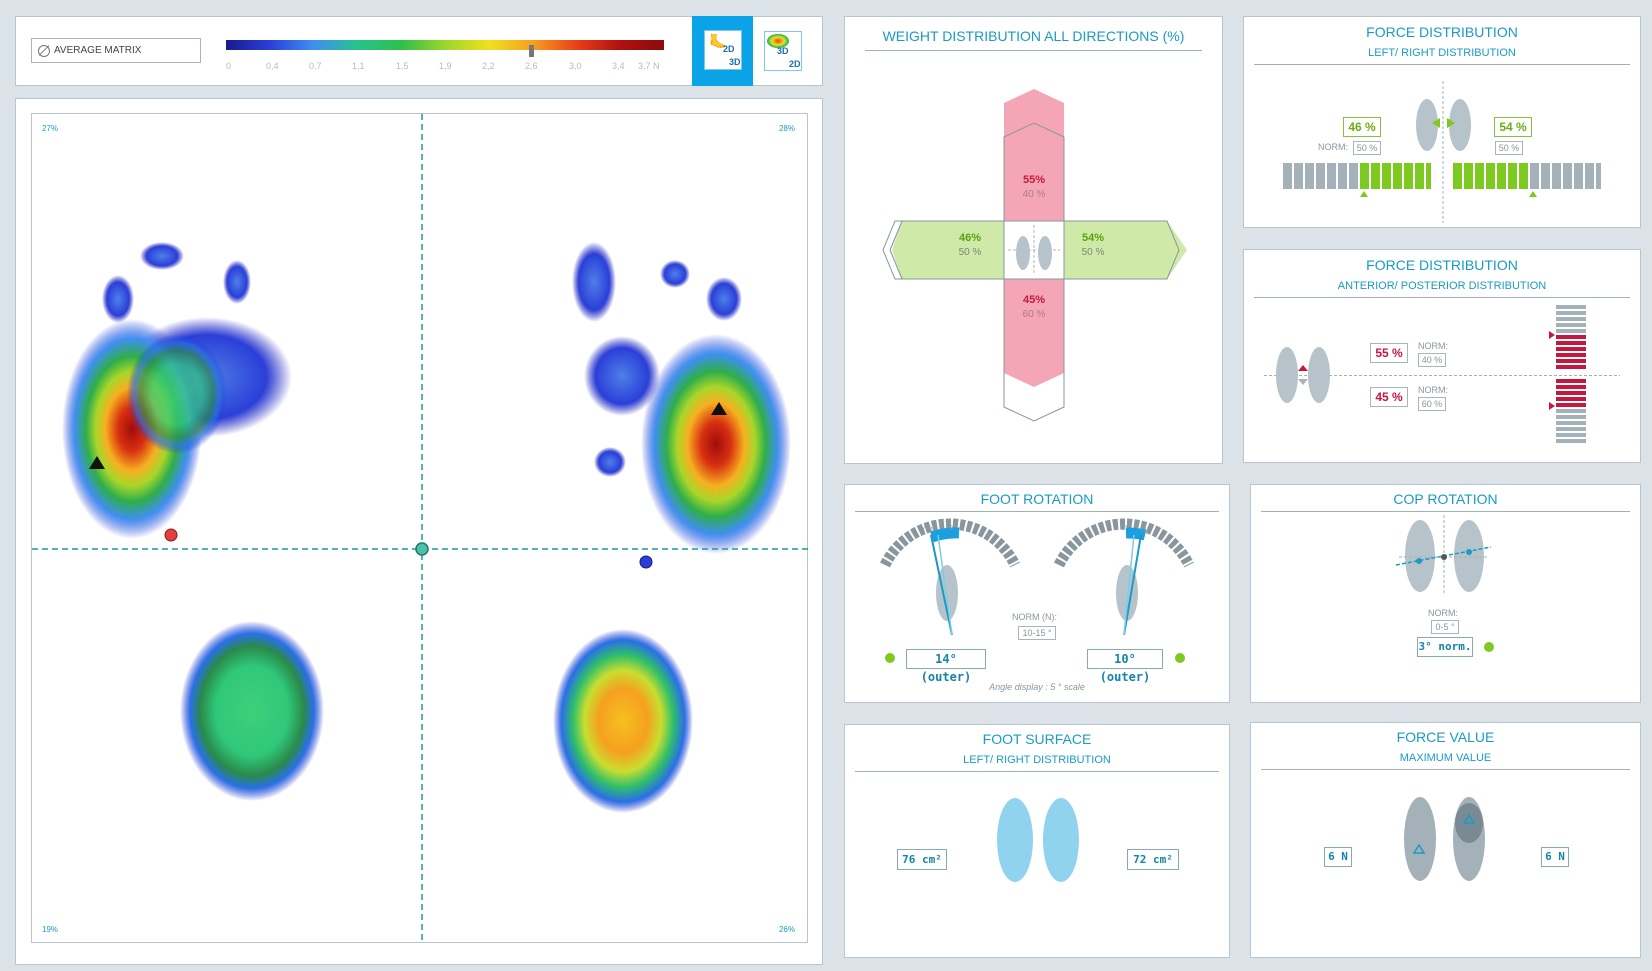  I want to click on posterior-norm-label: NORM:, so click(1433, 390).